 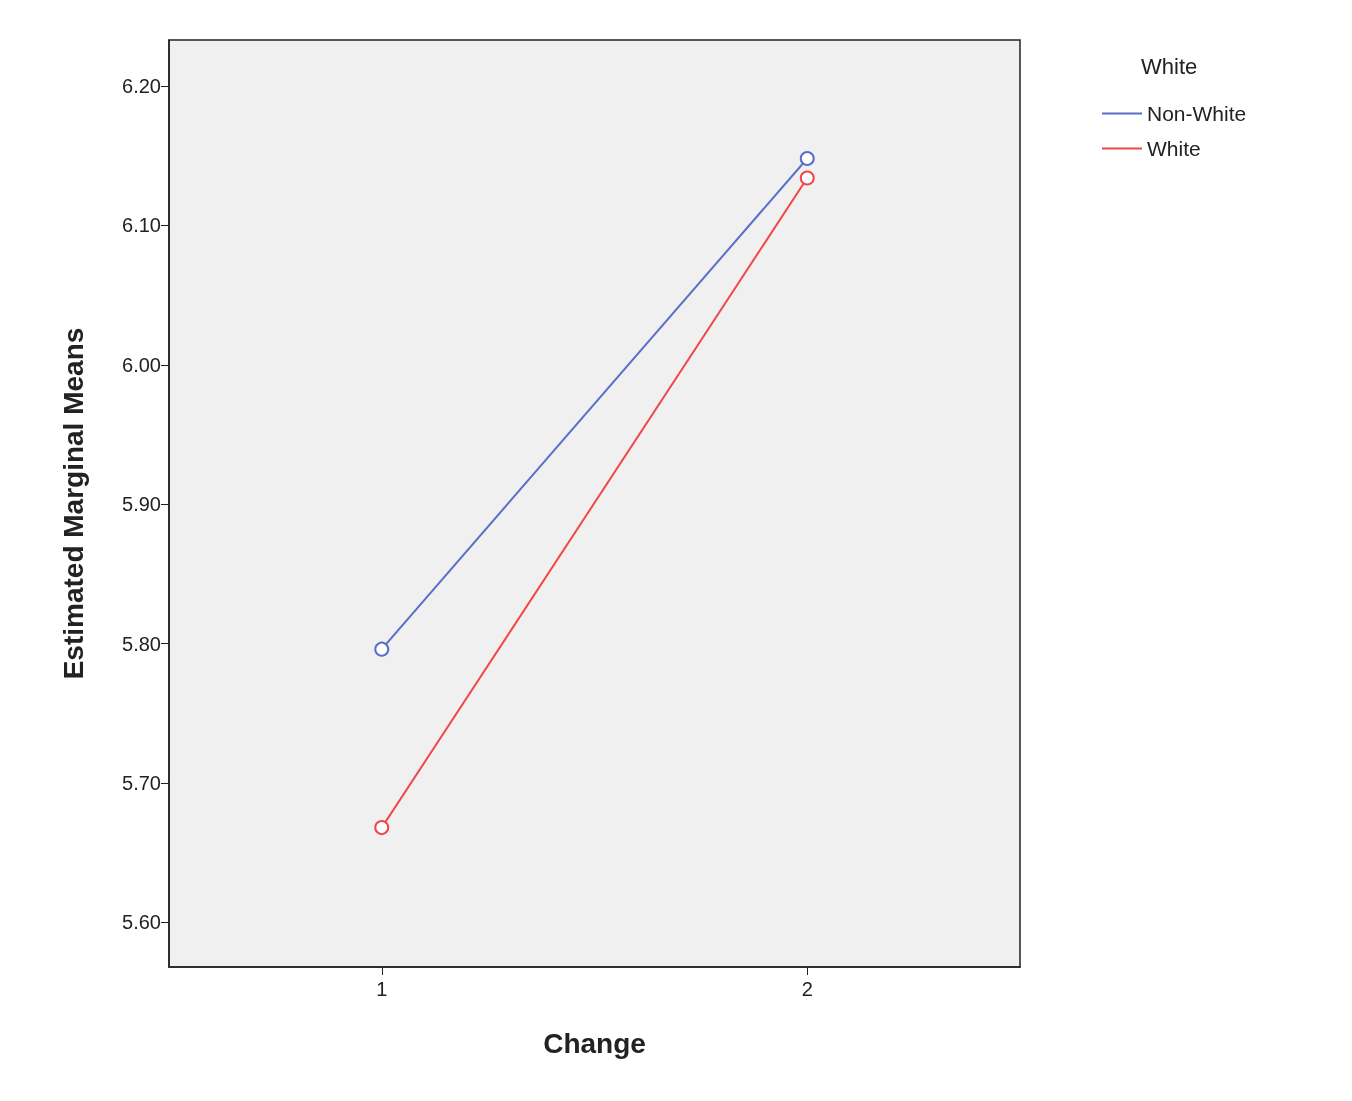 What do you see at coordinates (594, 1043) in the screenshot?
I see `x-axis-title: Change` at bounding box center [594, 1043].